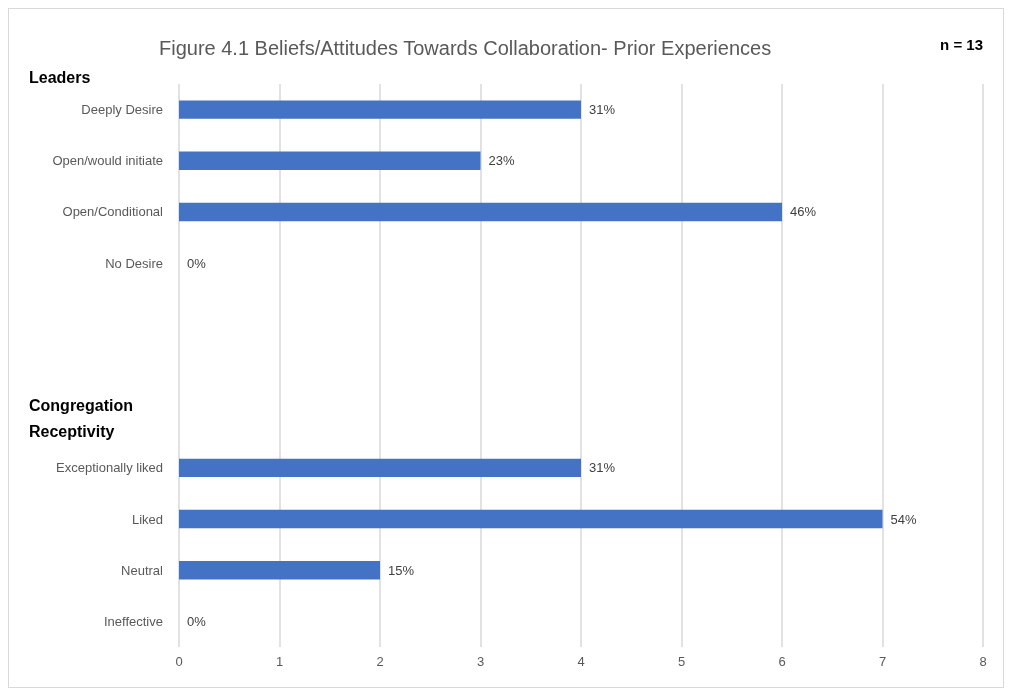 This screenshot has height=696, width=1012. What do you see at coordinates (134, 263) in the screenshot?
I see `y-tick-label: No Desire` at bounding box center [134, 263].